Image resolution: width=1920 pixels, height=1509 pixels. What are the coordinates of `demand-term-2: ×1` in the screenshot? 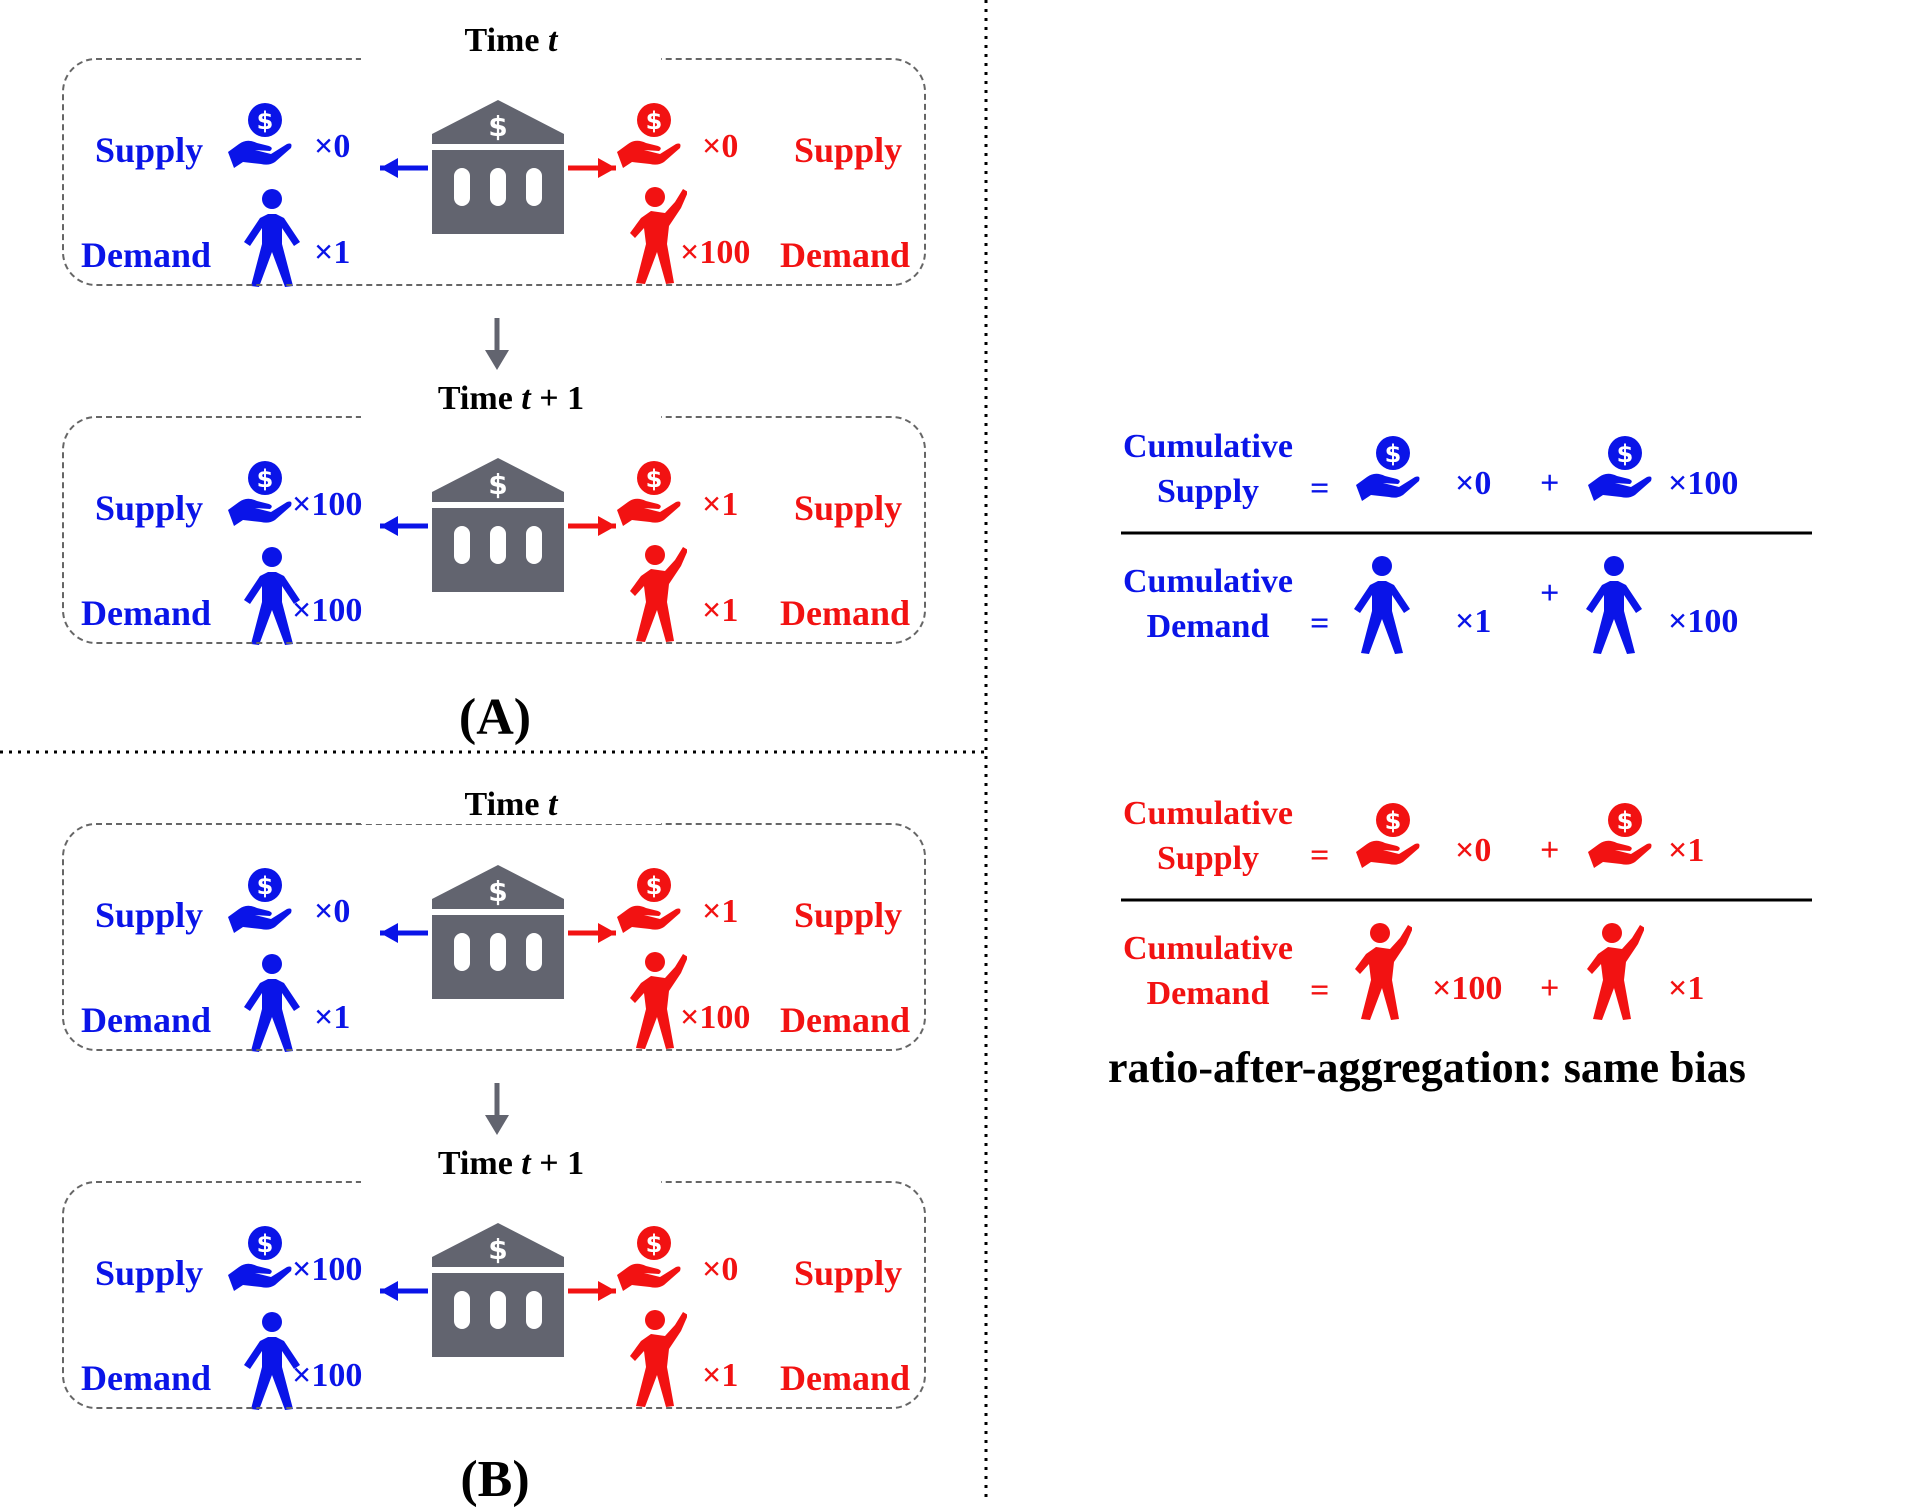 It's located at (1686, 988).